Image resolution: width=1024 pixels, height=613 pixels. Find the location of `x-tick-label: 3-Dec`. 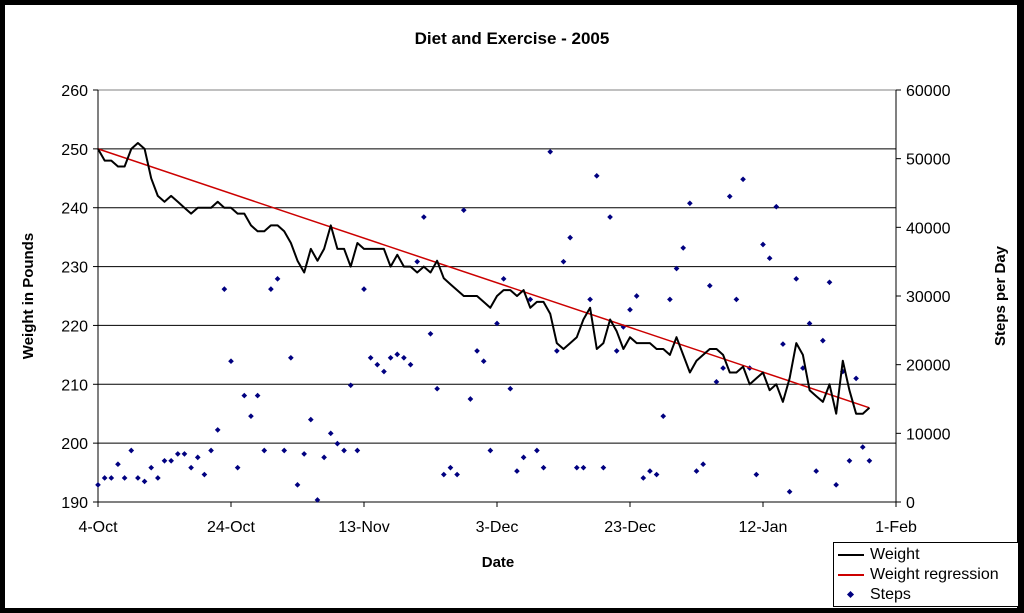

x-tick-label: 3-Dec is located at coordinates (497, 527).